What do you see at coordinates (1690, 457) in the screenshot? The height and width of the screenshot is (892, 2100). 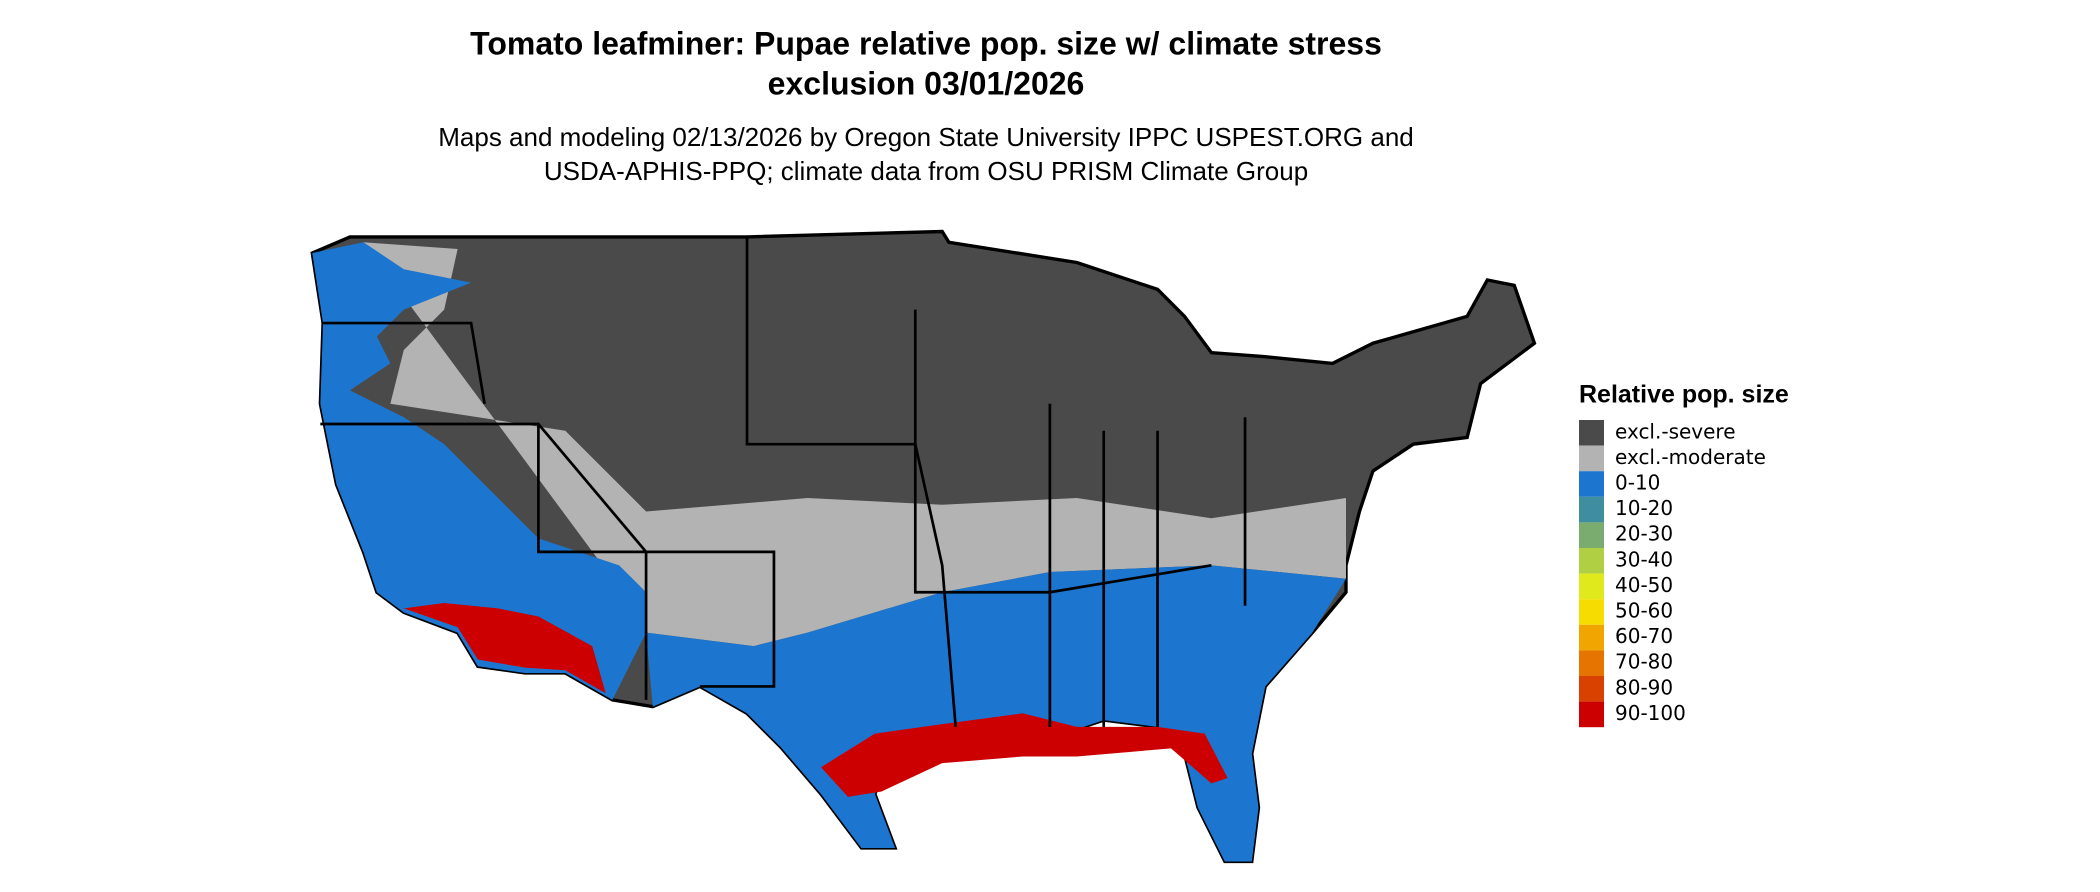 I see `legend-label: excl.-moderate` at bounding box center [1690, 457].